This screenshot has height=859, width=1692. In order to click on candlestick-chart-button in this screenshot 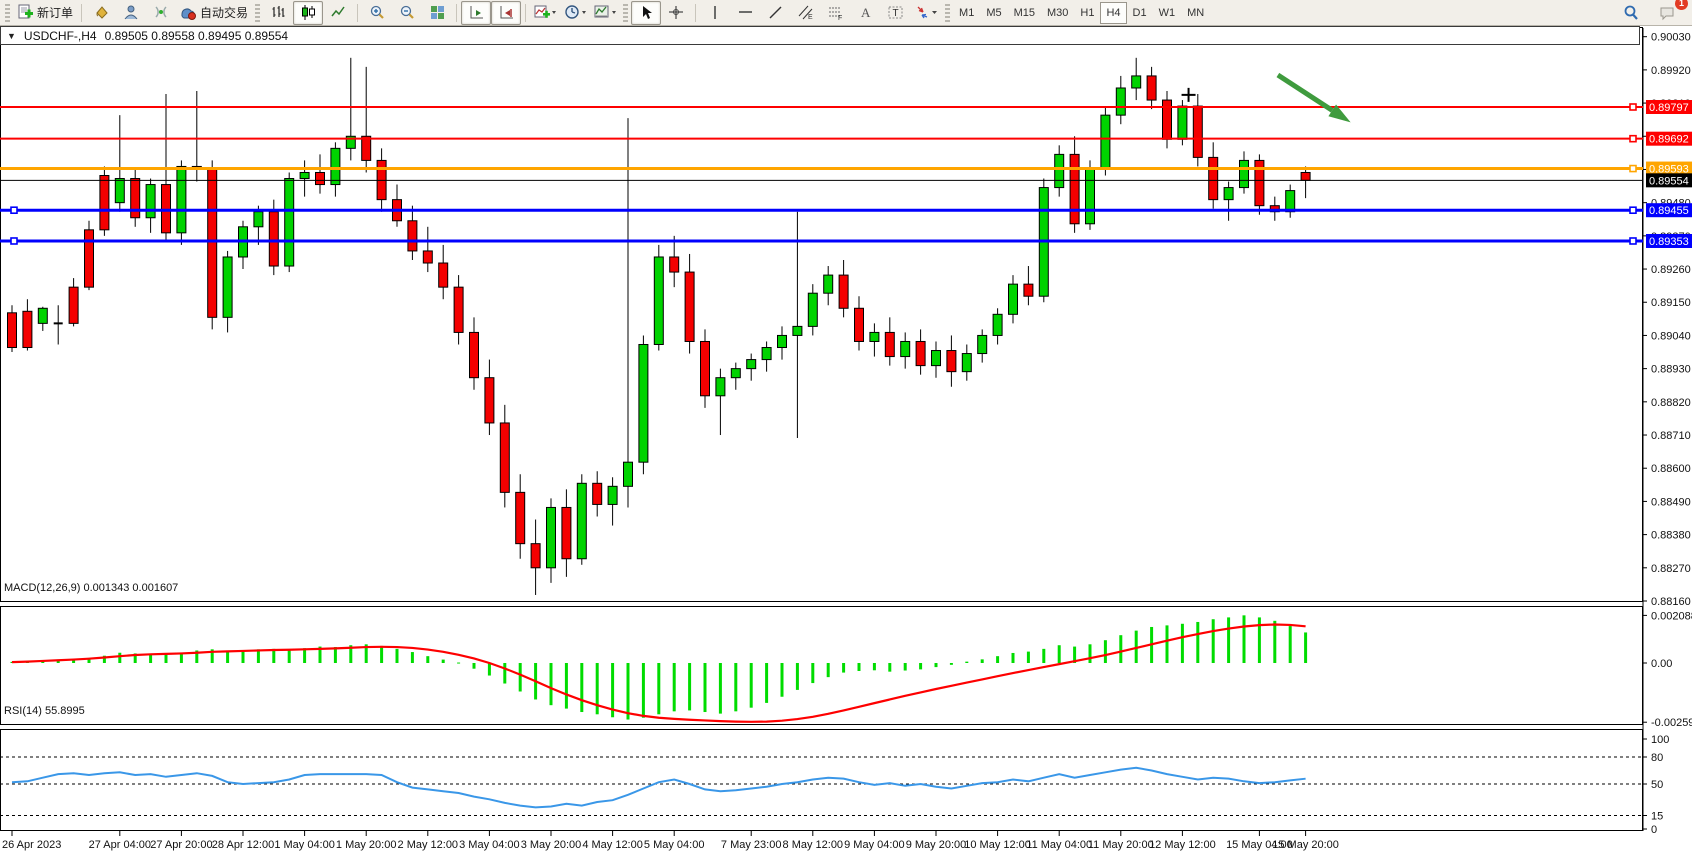, I will do `click(308, 12)`.